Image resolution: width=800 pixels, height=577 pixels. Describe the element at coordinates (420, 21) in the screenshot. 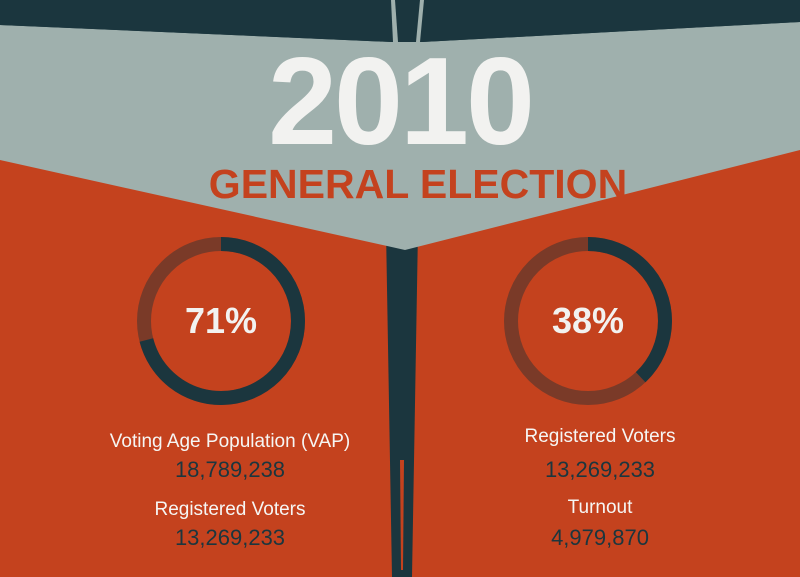

I see `collar-line-right` at that location.